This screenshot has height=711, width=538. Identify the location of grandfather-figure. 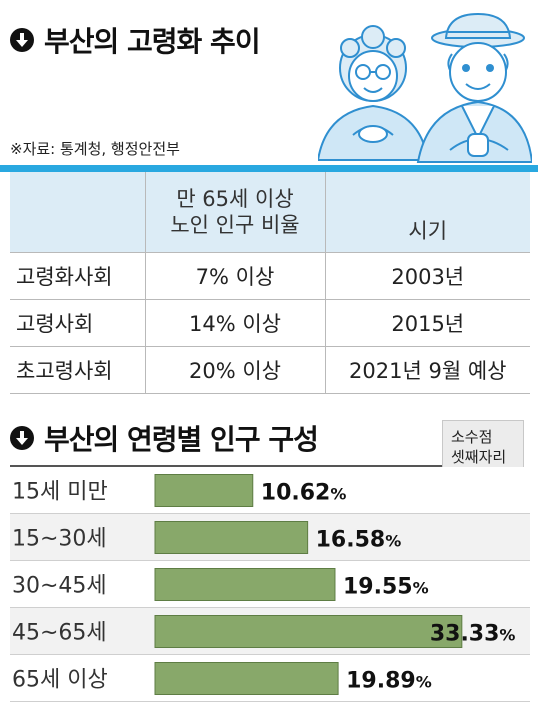
(474, 87).